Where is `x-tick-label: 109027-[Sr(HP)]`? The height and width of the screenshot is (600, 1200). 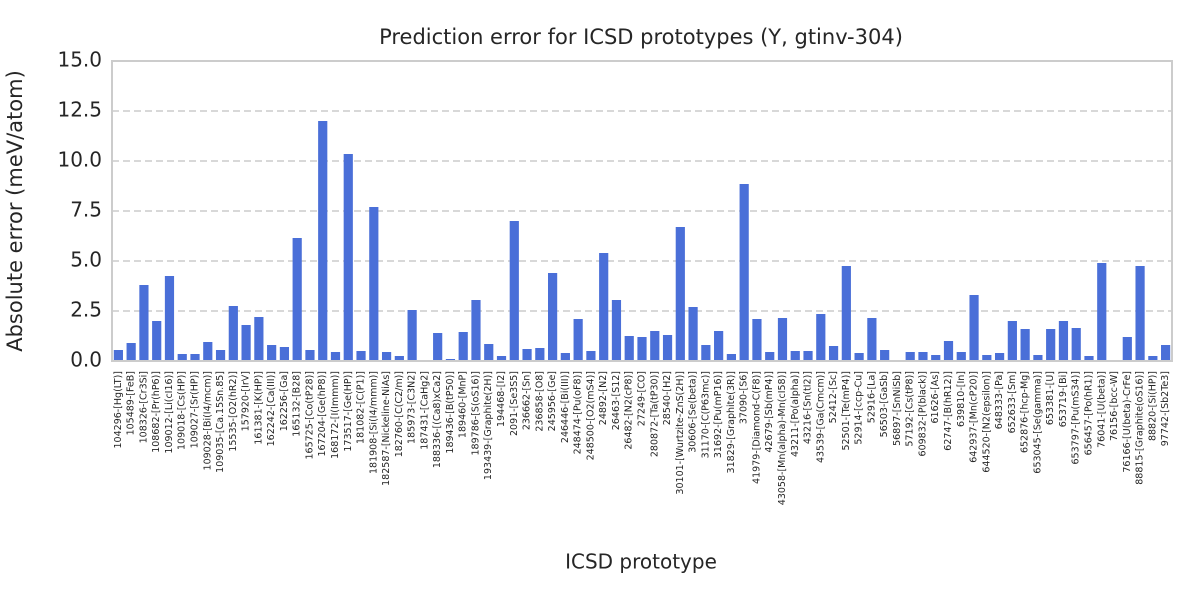 x-tick-label: 109027-[Sr(HP)] is located at coordinates (195, 409).